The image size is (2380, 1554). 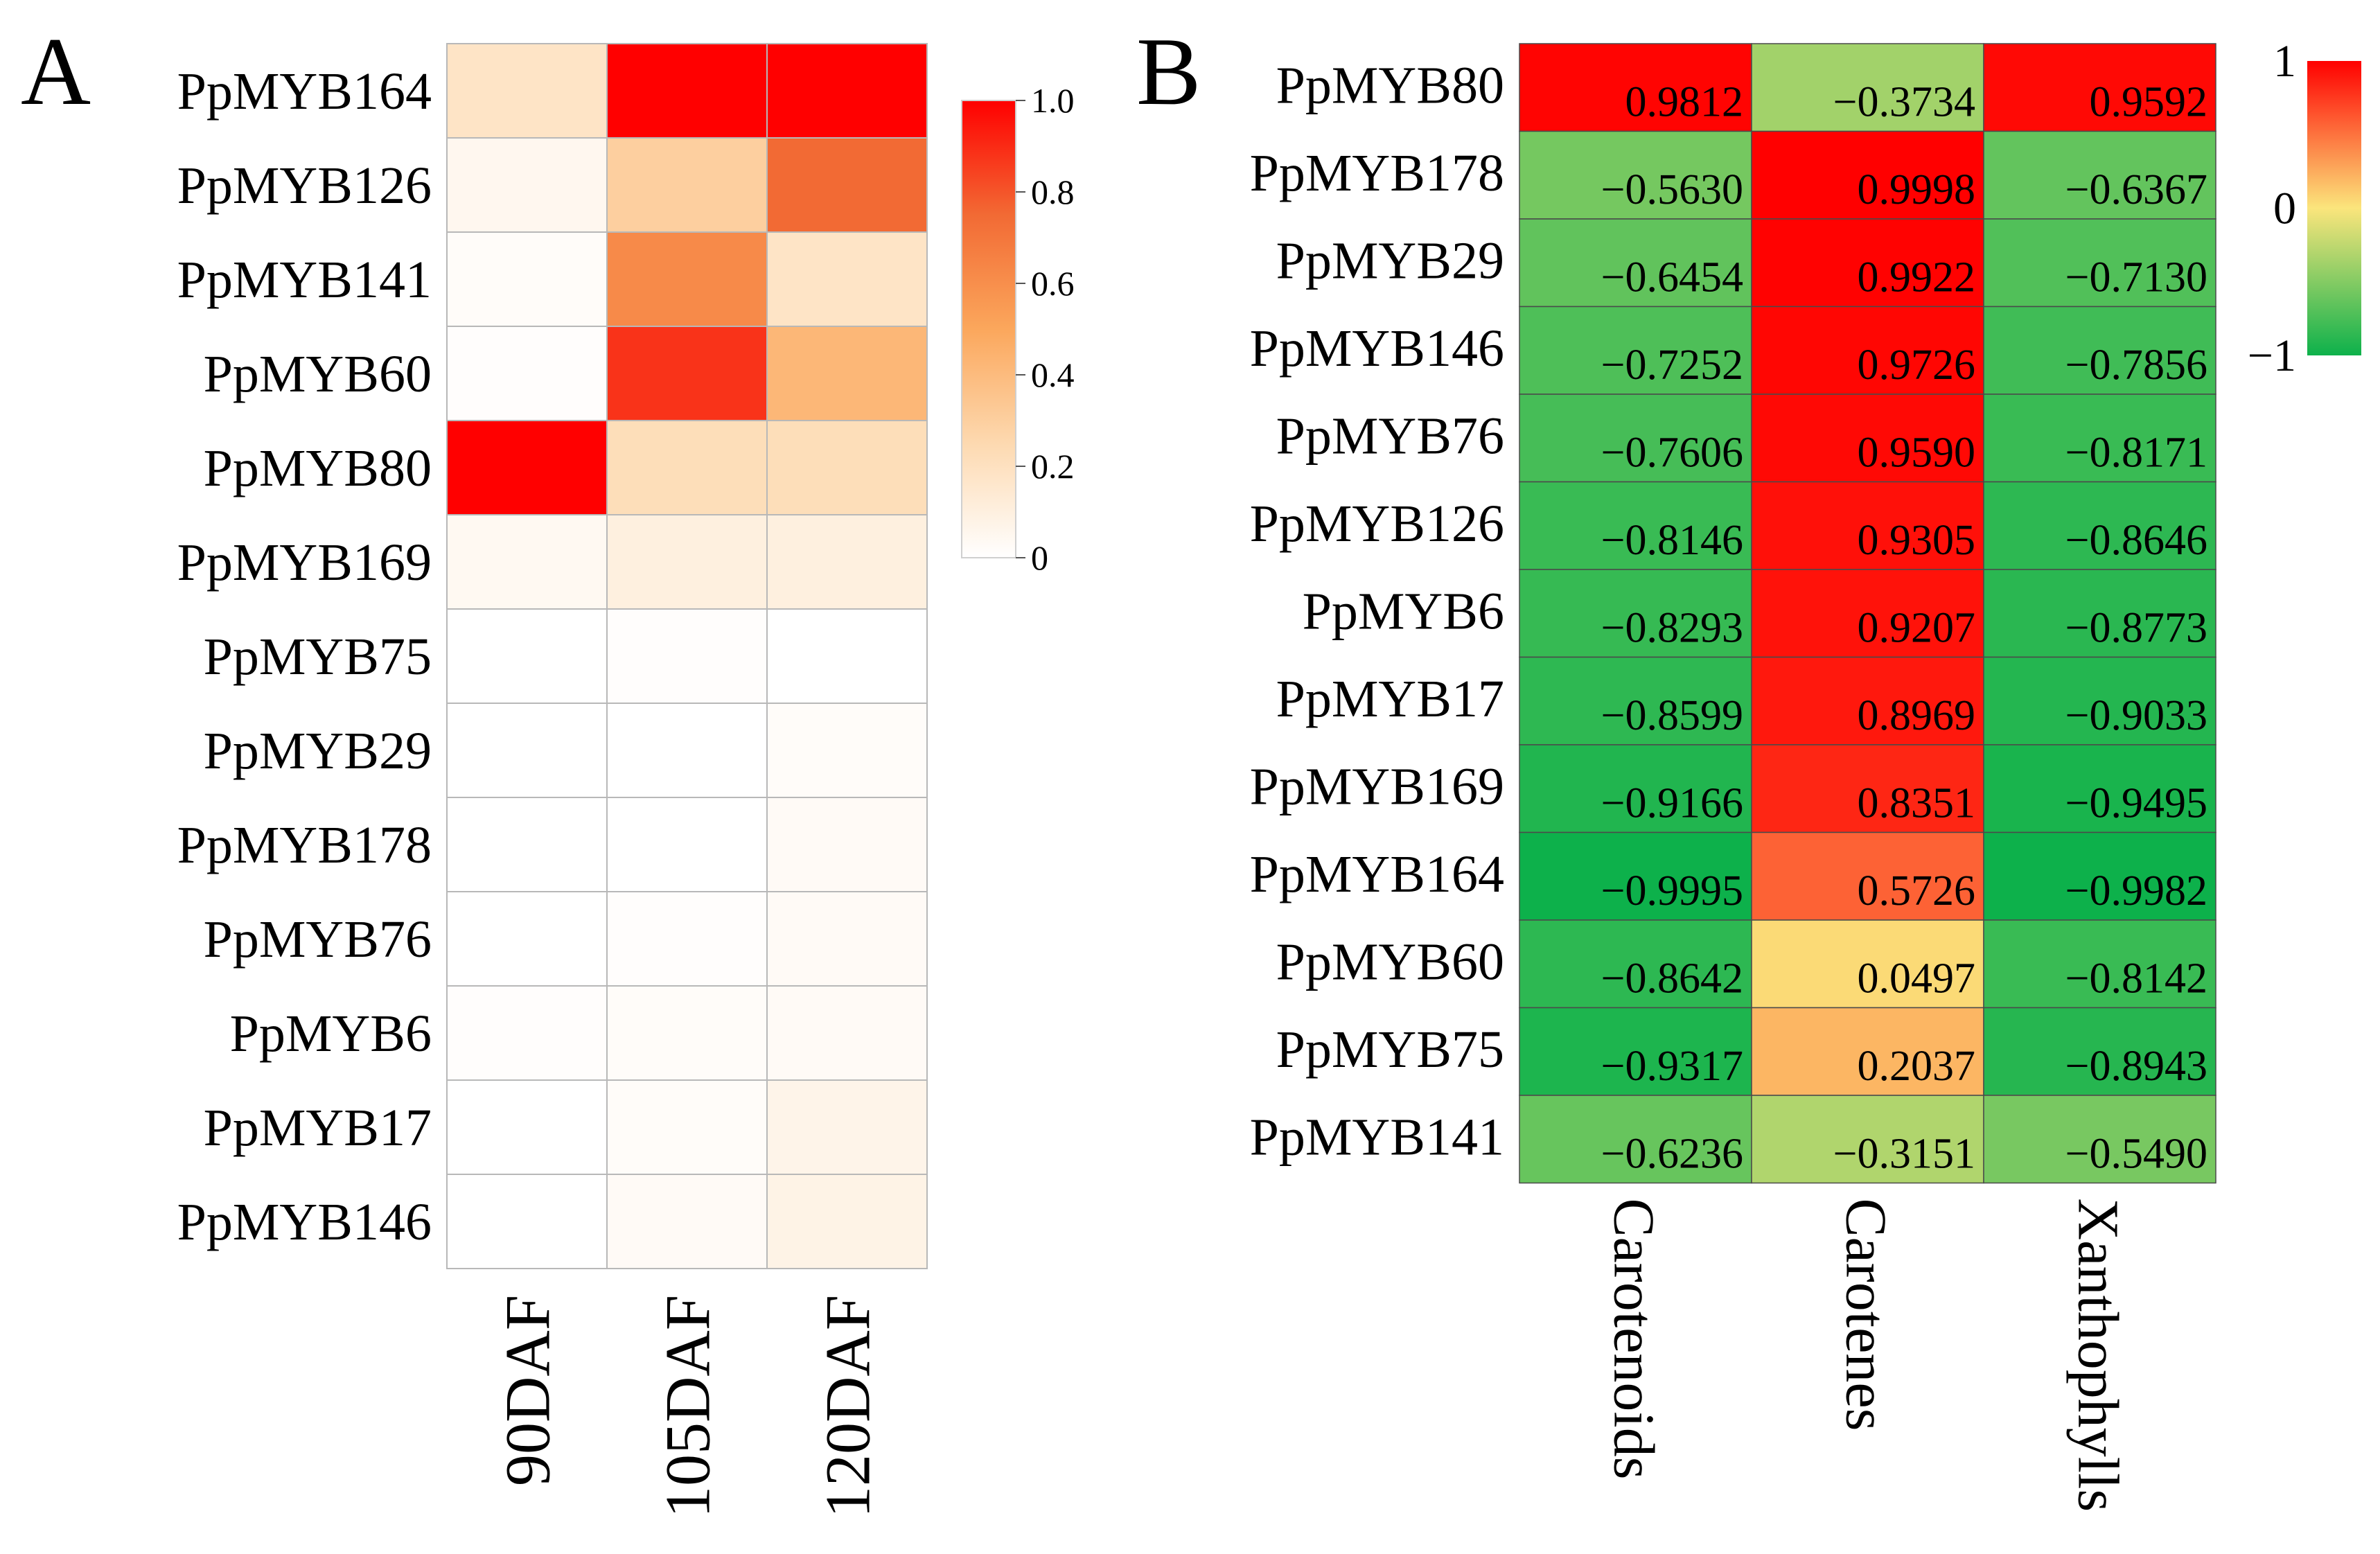 What do you see at coordinates (1672, 979) in the screenshot?
I see `cell-value-b-ppmyb60-carotenoids: −0.8642` at bounding box center [1672, 979].